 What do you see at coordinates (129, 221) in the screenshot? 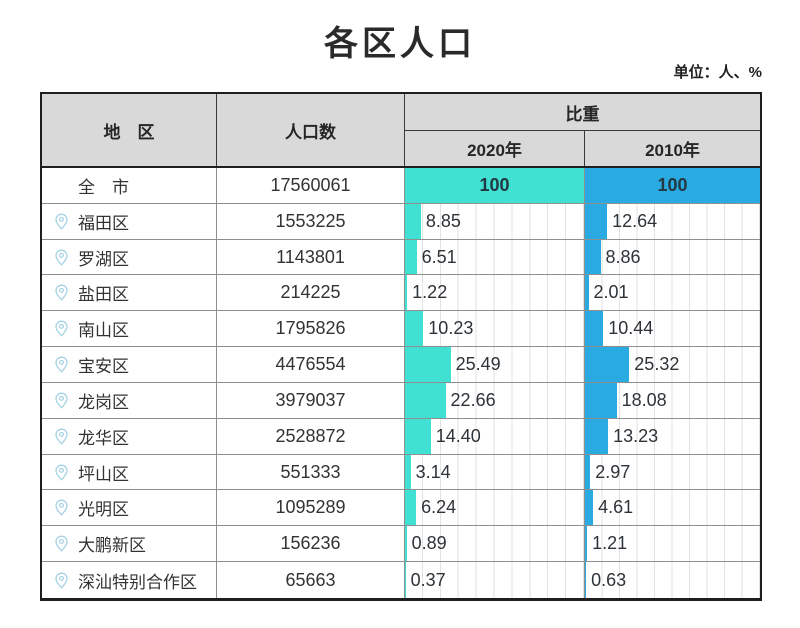
I see `region-cell: 福田区` at bounding box center [129, 221].